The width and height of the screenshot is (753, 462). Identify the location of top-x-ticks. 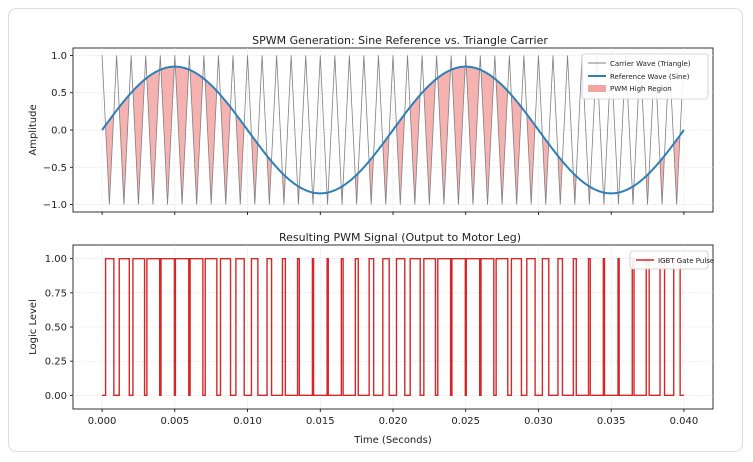
(393, 213).